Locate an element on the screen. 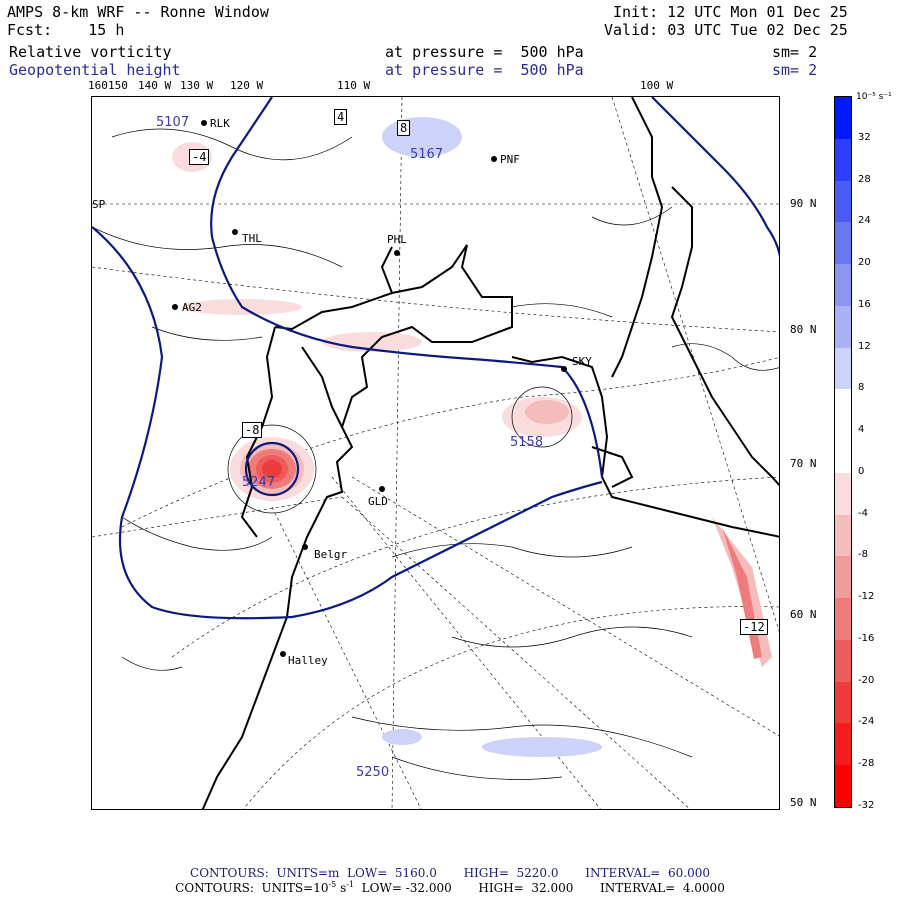  station-label-belgr: Belgr is located at coordinates (331, 554).